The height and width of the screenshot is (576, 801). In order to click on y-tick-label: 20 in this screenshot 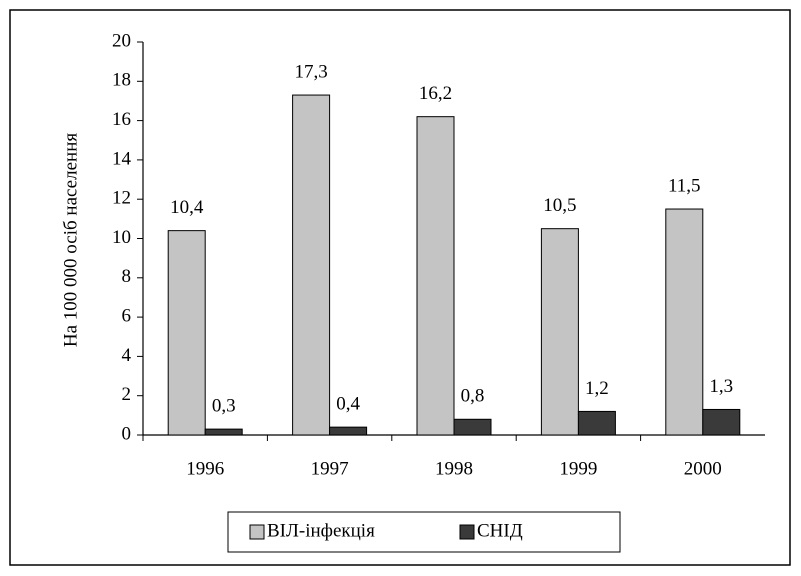, I will do `click(121, 40)`.